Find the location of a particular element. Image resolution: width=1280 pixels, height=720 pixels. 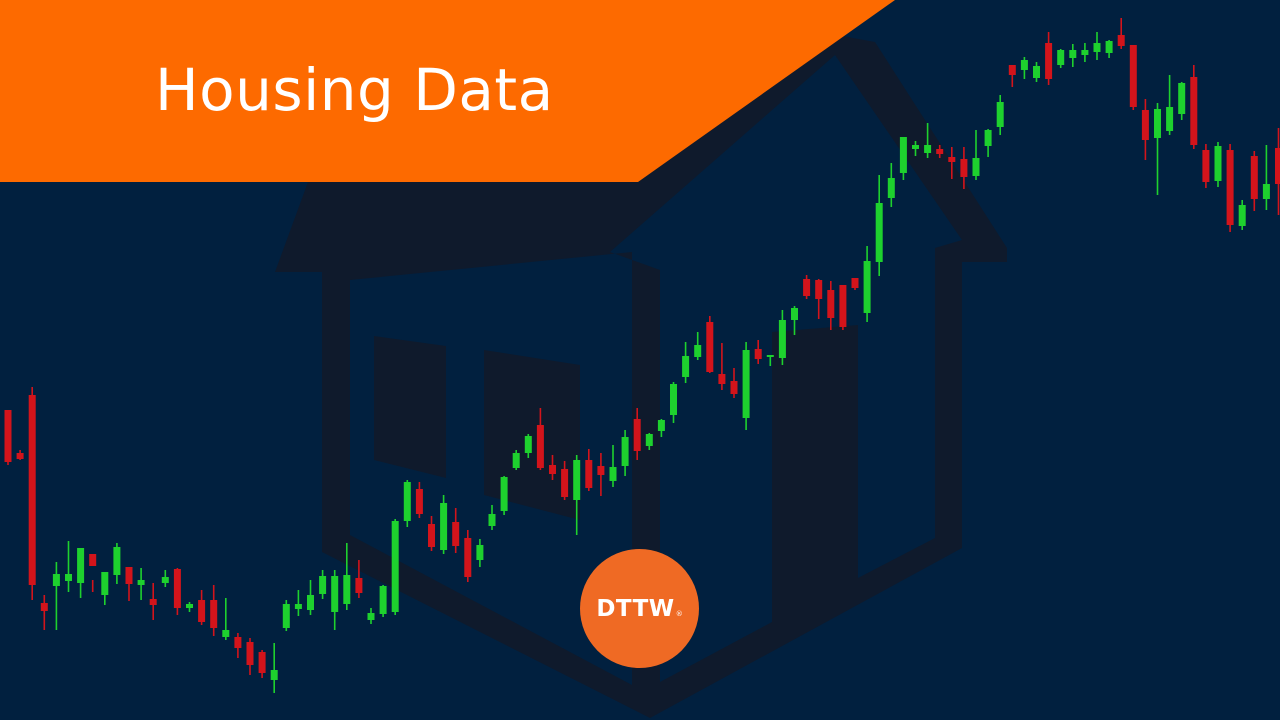

registered-mark: ® is located at coordinates (679, 613).